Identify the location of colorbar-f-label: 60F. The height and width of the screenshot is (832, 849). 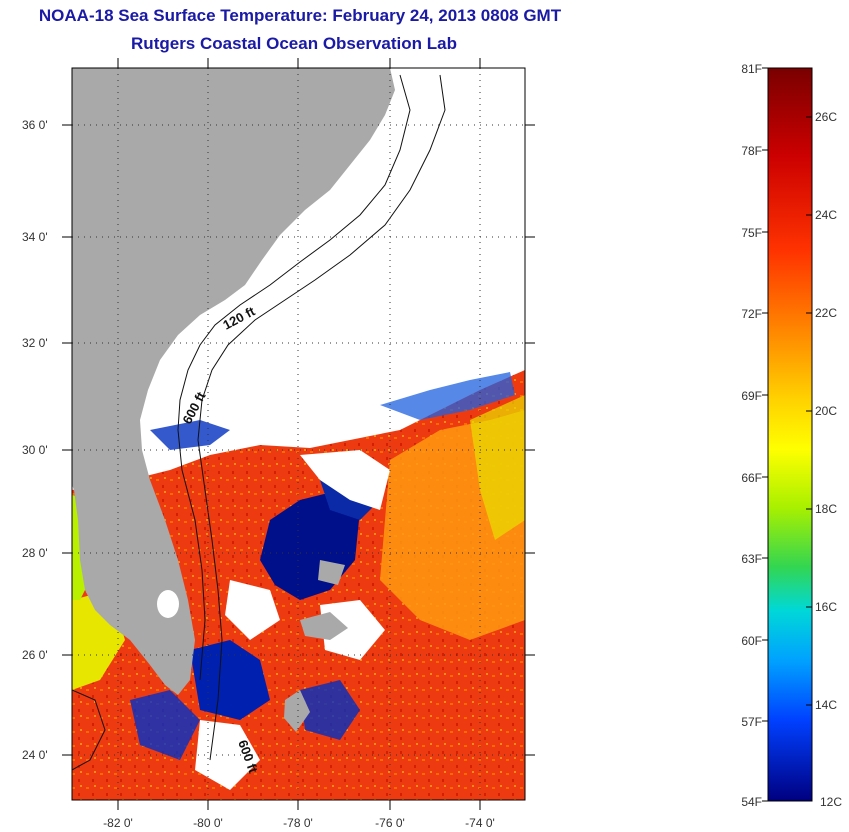
(751, 641).